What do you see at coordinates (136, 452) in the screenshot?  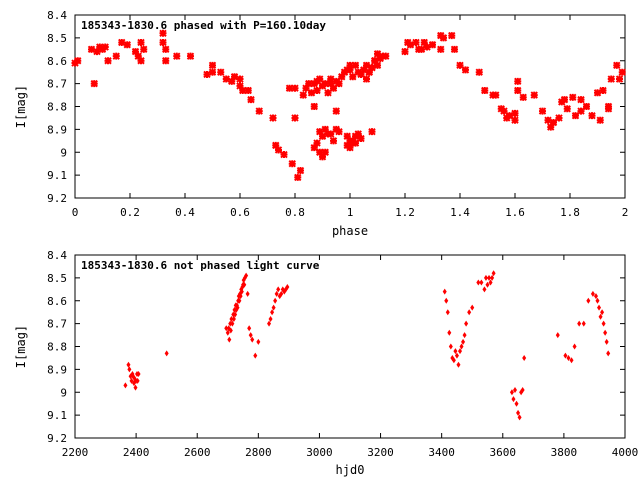 I see `x-tick-label: 2400` at bounding box center [136, 452].